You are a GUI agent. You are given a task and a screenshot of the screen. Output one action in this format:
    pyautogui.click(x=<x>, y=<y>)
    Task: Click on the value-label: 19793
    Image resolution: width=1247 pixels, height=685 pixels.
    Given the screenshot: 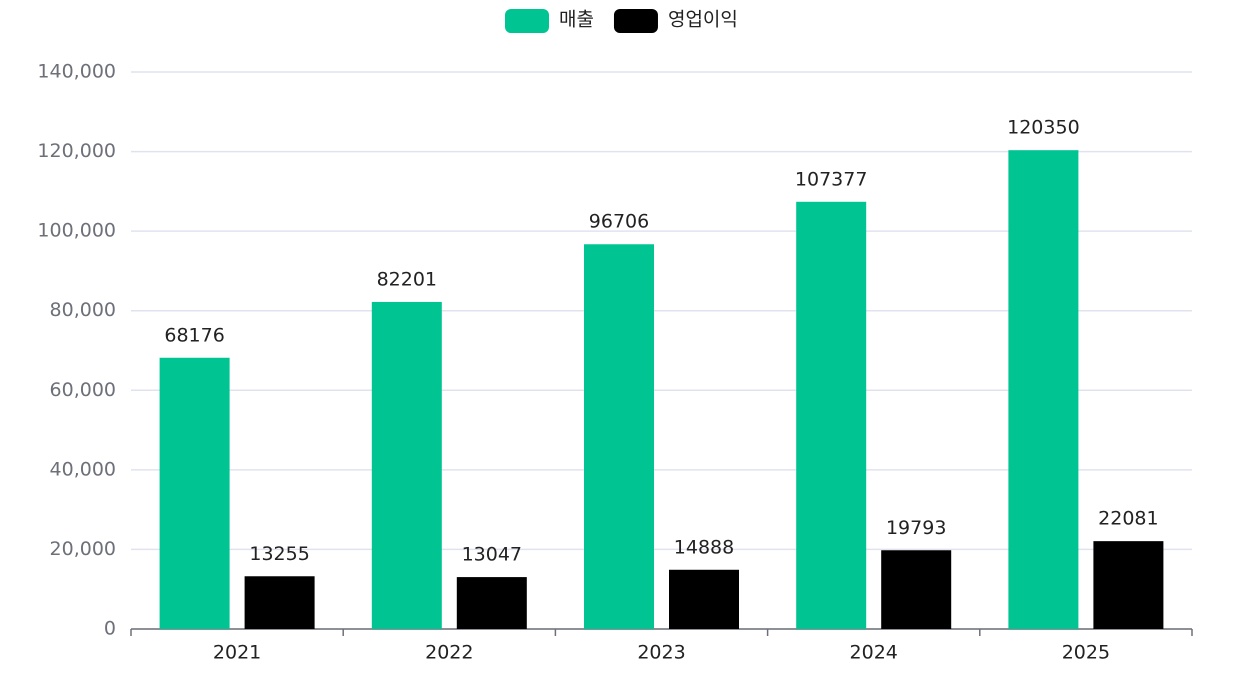 What is the action you would take?
    pyautogui.click(x=916, y=528)
    